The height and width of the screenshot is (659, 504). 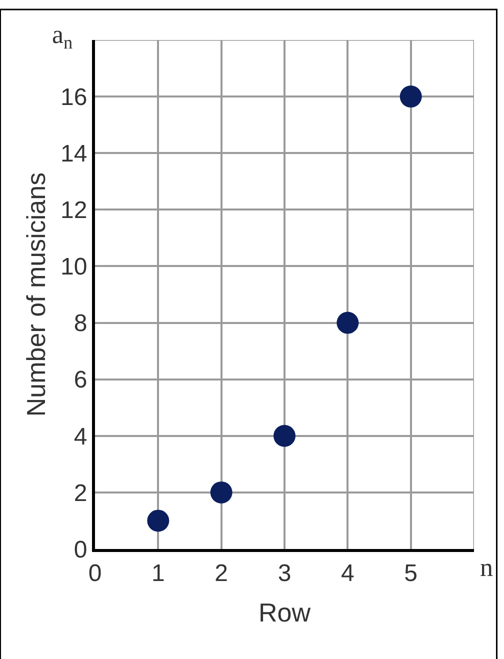 I want to click on x-tick-label: 3, so click(x=285, y=573).